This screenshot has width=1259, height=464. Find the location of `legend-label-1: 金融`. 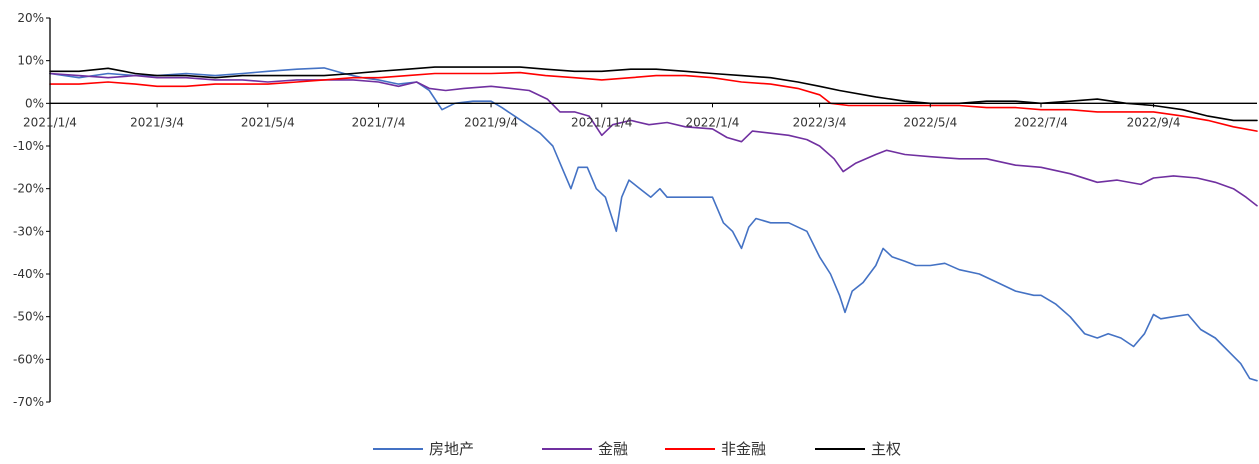

legend-label-1: 金融 is located at coordinates (613, 449).